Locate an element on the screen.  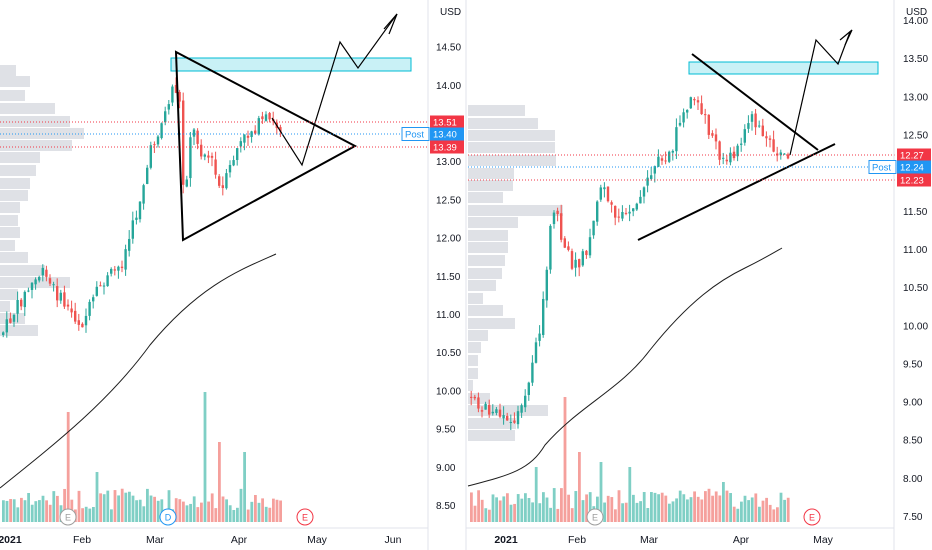
time-tick-label: May is located at coordinates (823, 540).